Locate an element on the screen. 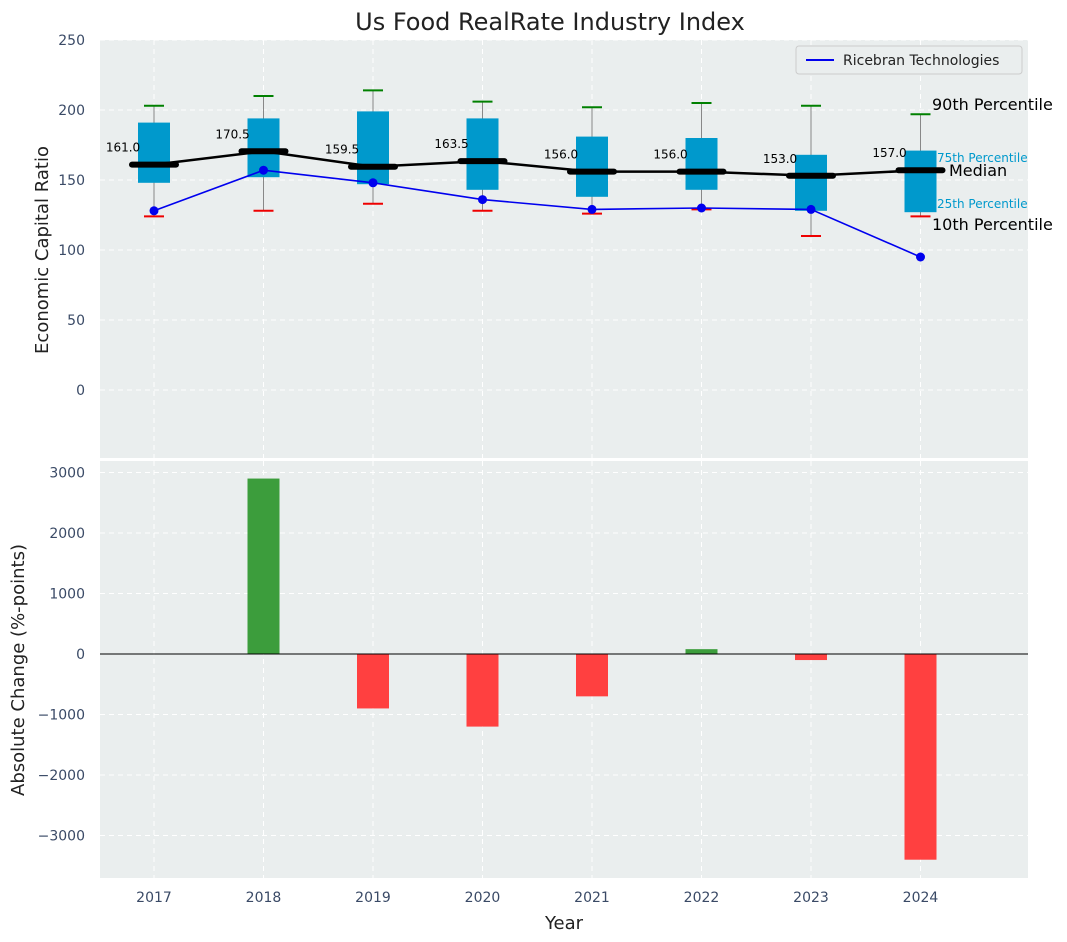 The width and height of the screenshot is (1067, 942). x-tick-label-2017: 2017 is located at coordinates (154, 898).